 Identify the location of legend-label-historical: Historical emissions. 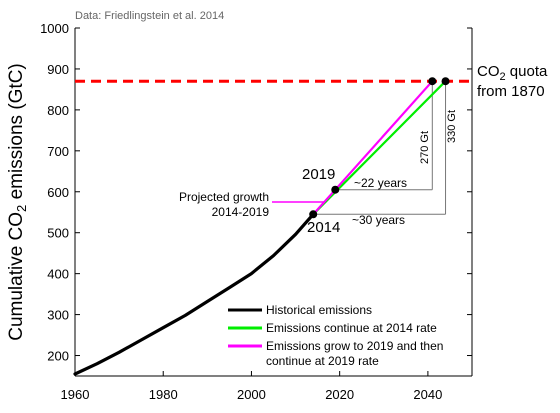
(319, 310).